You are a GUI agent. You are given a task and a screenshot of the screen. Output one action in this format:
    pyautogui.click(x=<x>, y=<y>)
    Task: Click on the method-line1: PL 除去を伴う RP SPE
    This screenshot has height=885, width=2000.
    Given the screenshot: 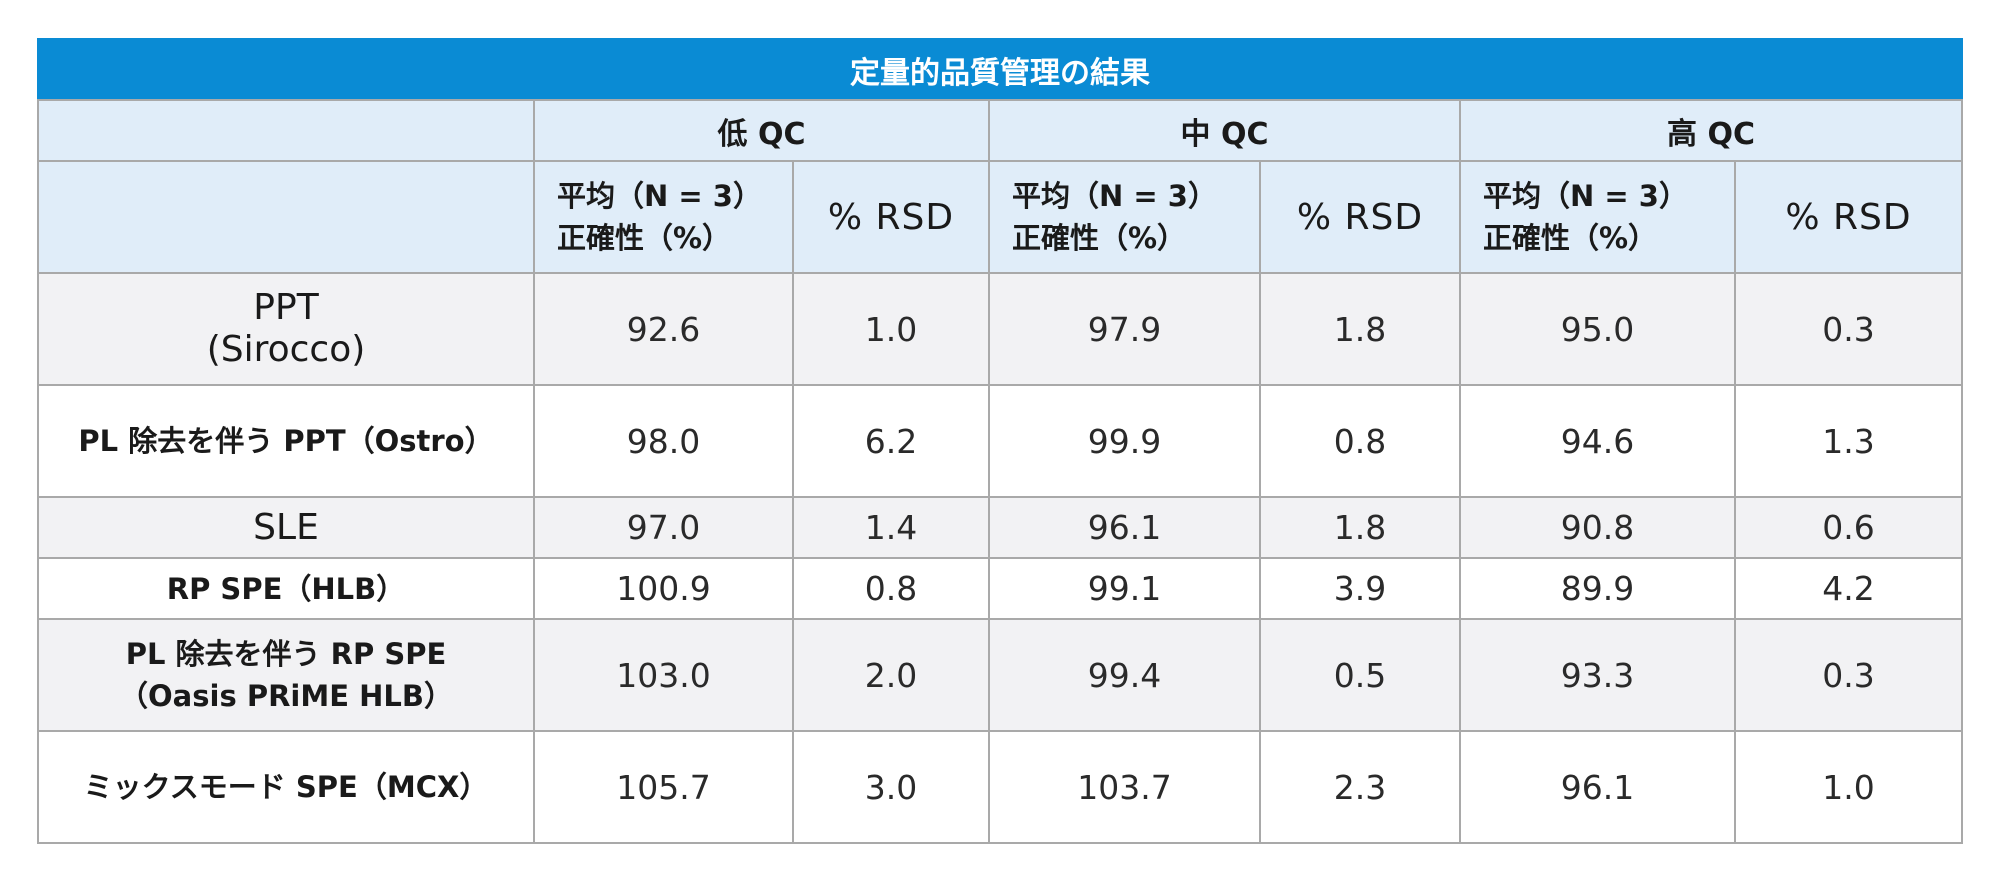 What is the action you would take?
    pyautogui.click(x=286, y=654)
    